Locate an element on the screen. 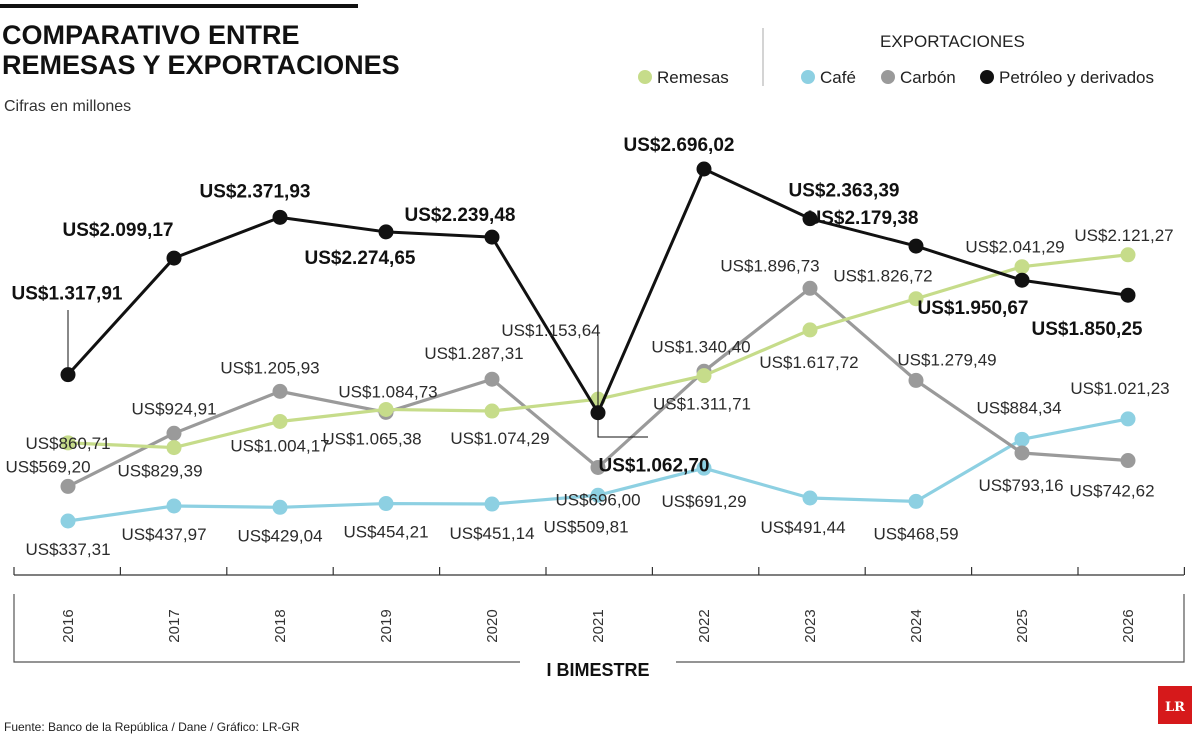 The image size is (1200, 736). point-remesas-2017 is located at coordinates (174, 448).